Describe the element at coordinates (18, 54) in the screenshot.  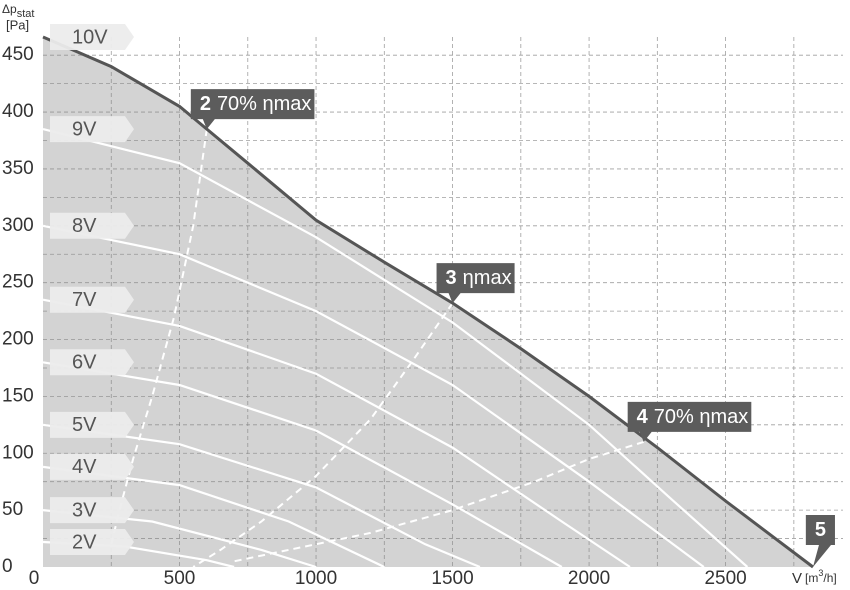
I see `y-tick-label: 450` at that location.